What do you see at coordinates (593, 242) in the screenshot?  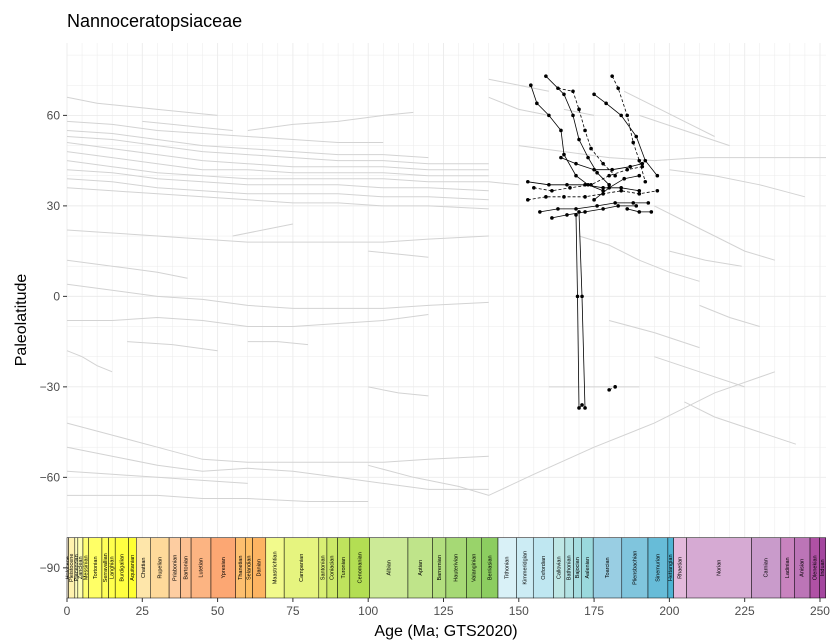 I see `nannoceratopsiaceae-points` at bounding box center [593, 242].